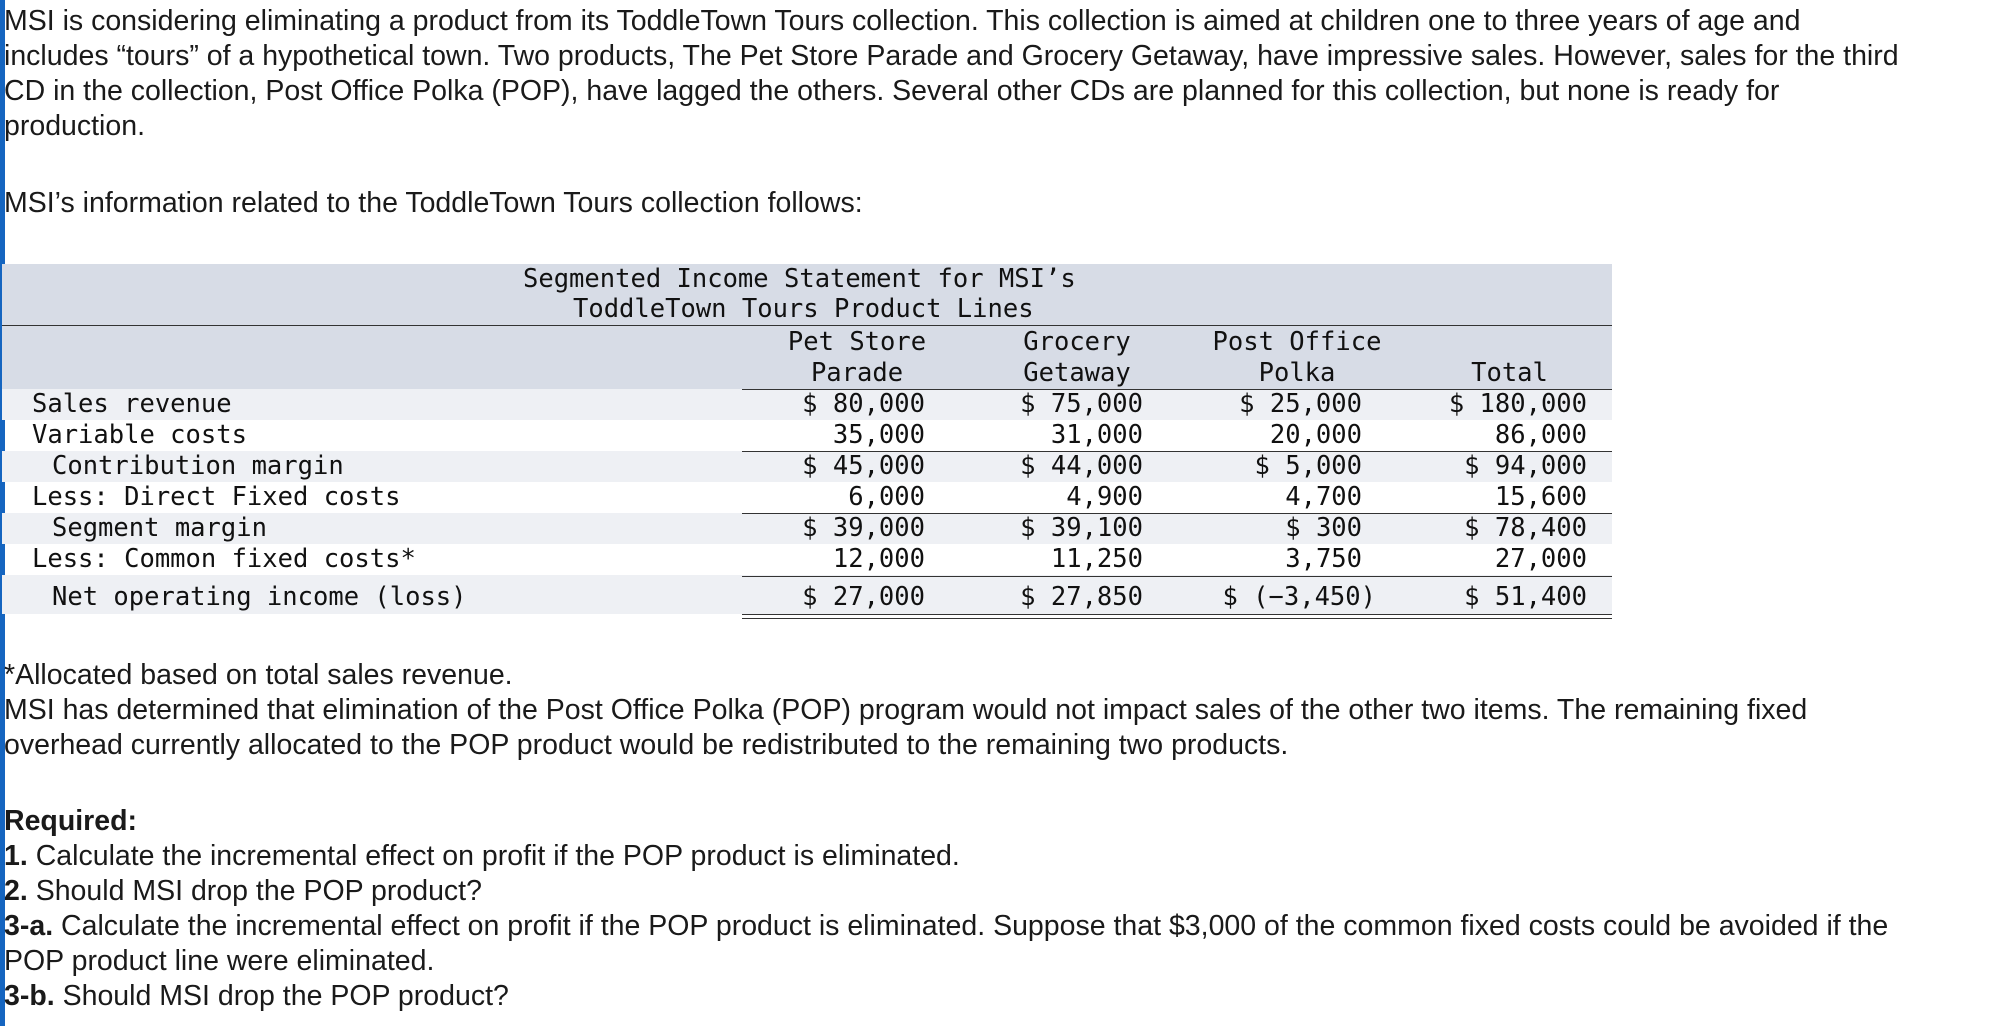 This screenshot has height=1026, width=2000. Describe the element at coordinates (29, 996) in the screenshot. I see `required-item-number: 3-b.` at that location.